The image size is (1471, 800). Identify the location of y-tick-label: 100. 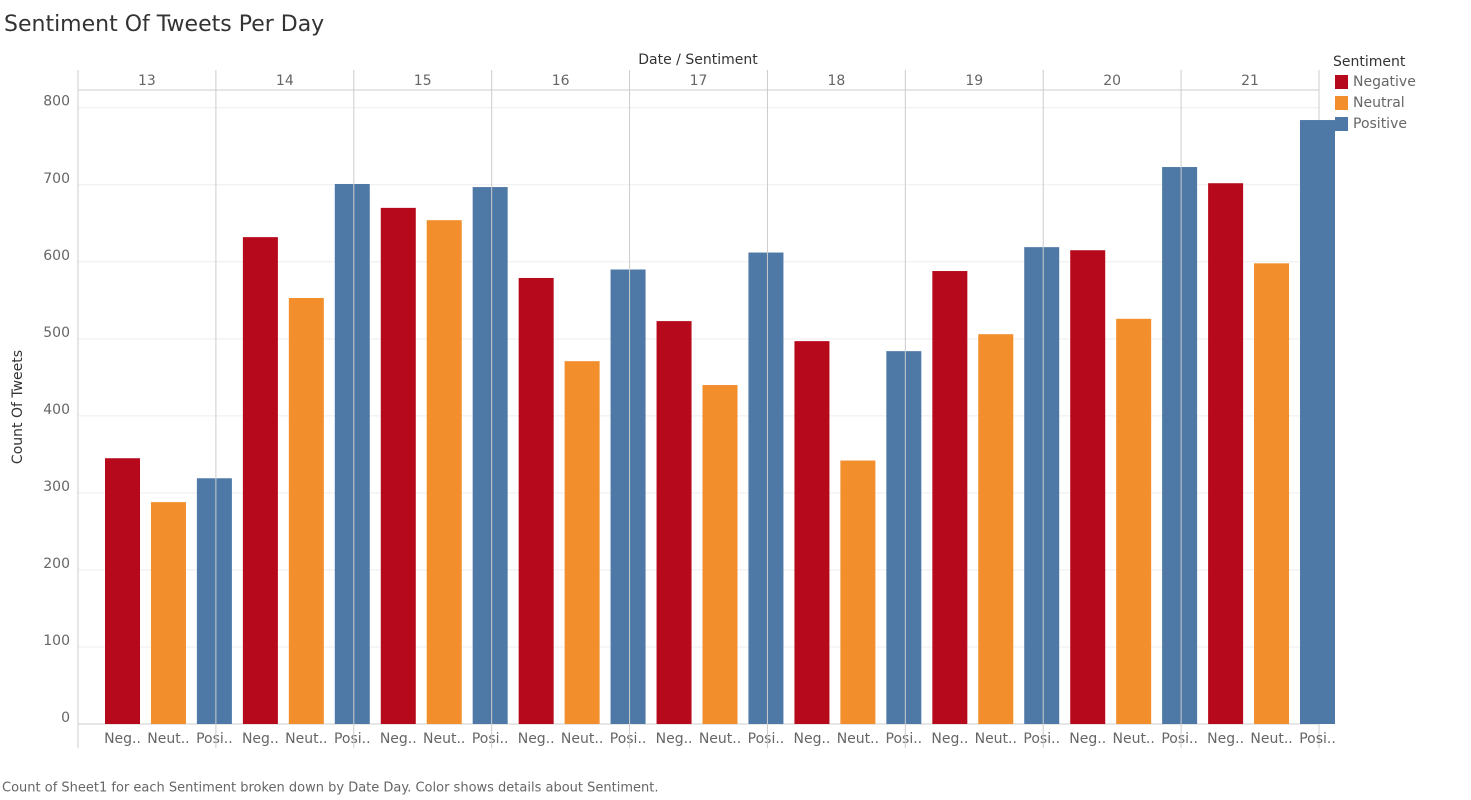
(56, 641).